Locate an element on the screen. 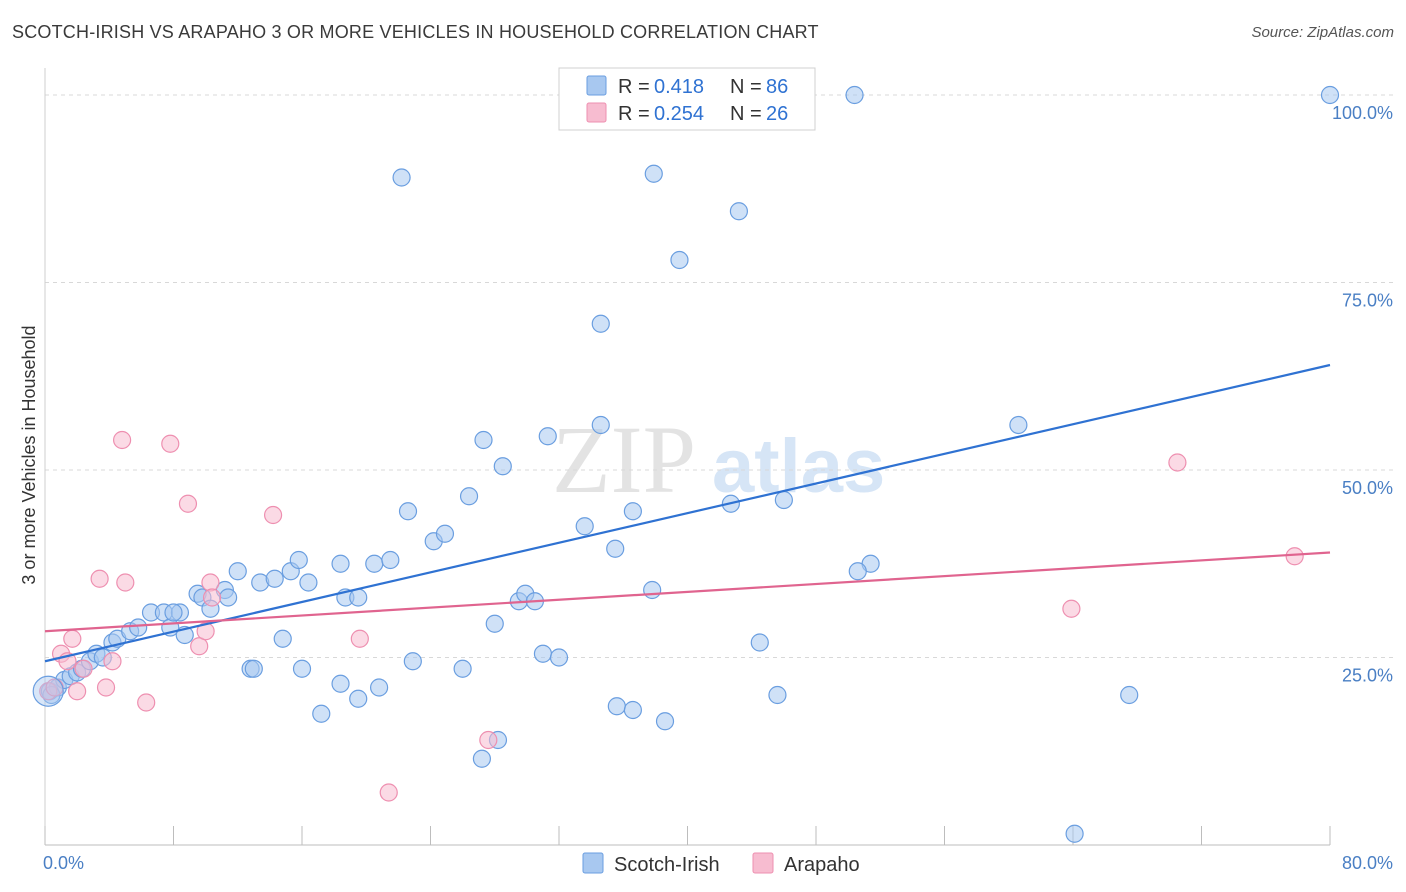  x-tick-label: 80.0% is located at coordinates (1367, 863).